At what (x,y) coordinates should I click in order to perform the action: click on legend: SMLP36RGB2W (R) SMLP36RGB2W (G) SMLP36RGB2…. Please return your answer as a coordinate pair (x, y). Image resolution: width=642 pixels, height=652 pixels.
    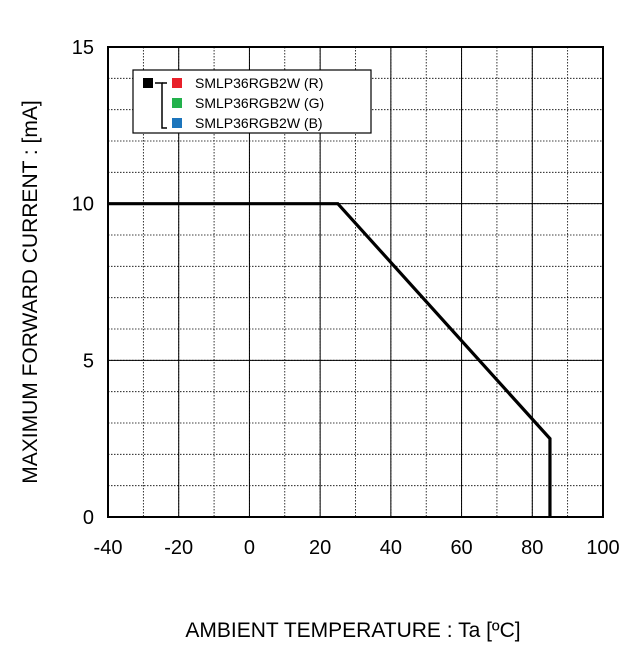
    Looking at the image, I should click on (252, 101).